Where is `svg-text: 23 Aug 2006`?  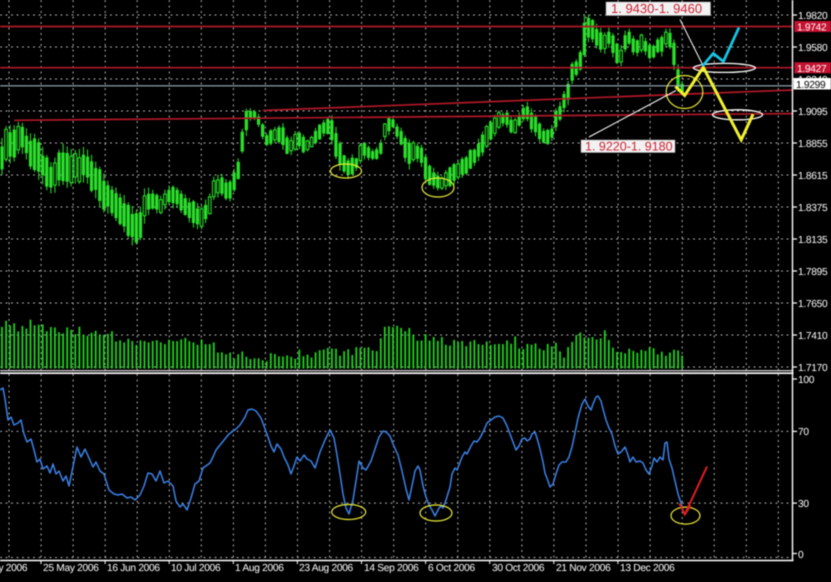
svg-text: 23 Aug 2006 is located at coordinates (326, 568).